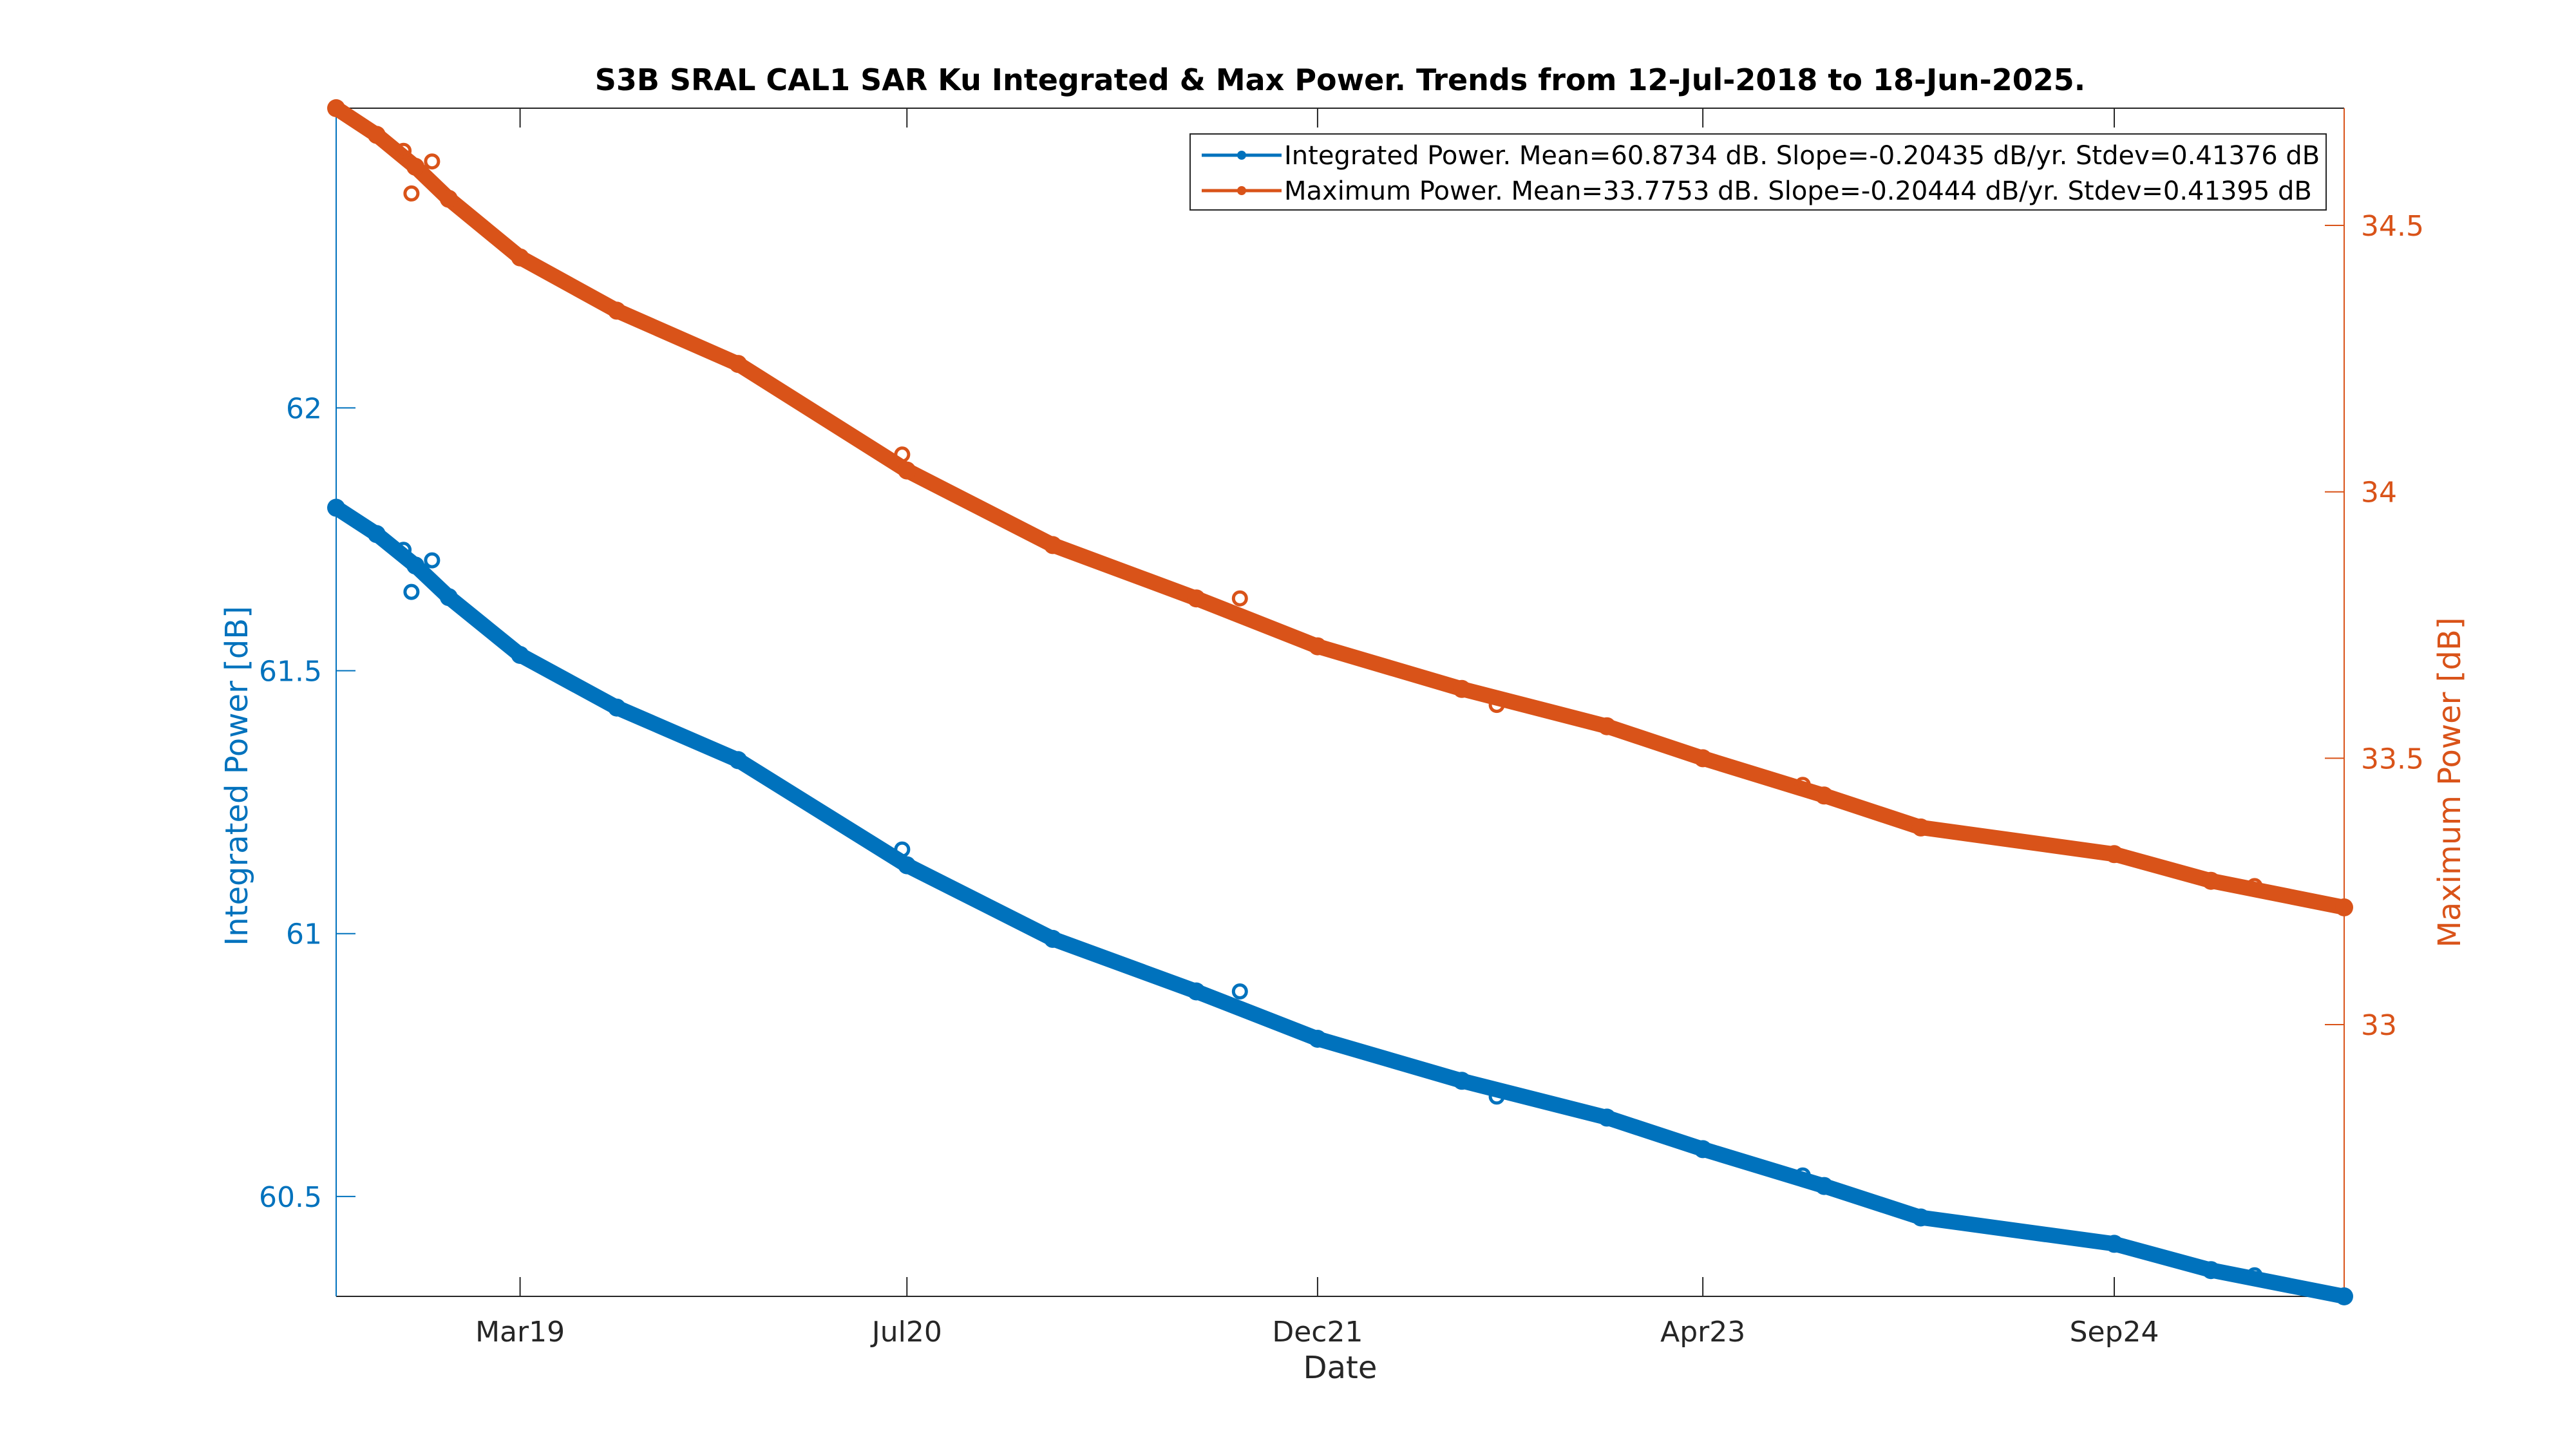  I want to click on x-tick-label: Sep24, so click(2114, 1333).